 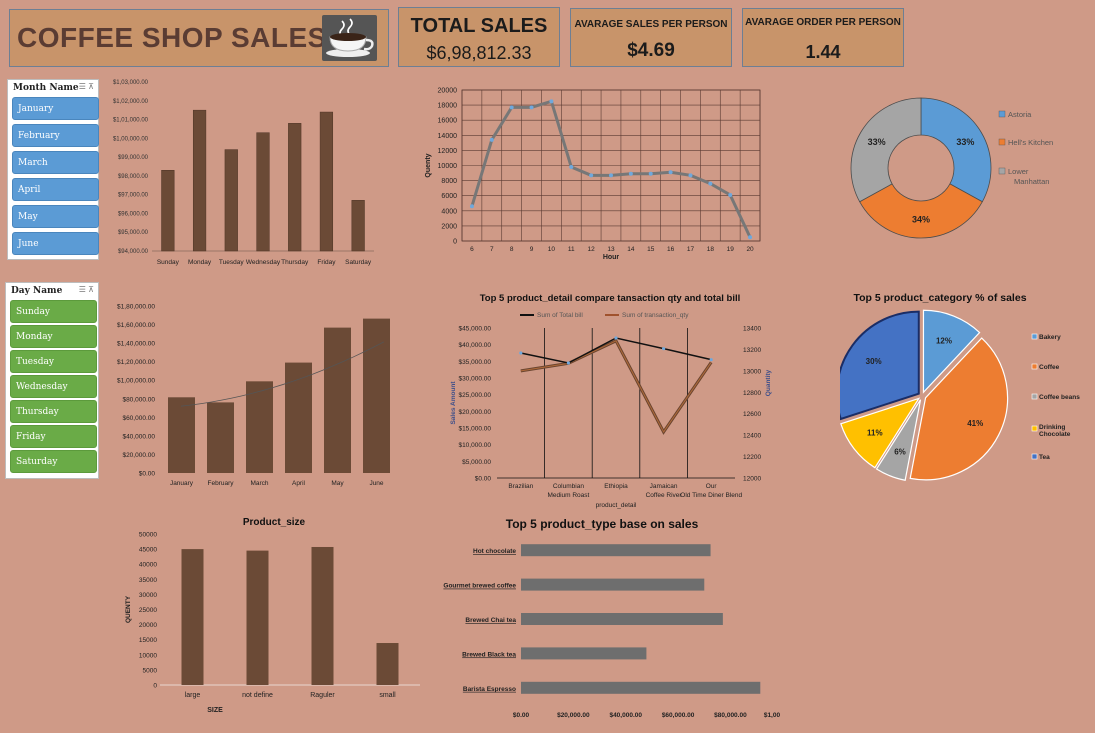 What do you see at coordinates (752, 350) in the screenshot?
I see `y2-tick-label: 13200` at bounding box center [752, 350].